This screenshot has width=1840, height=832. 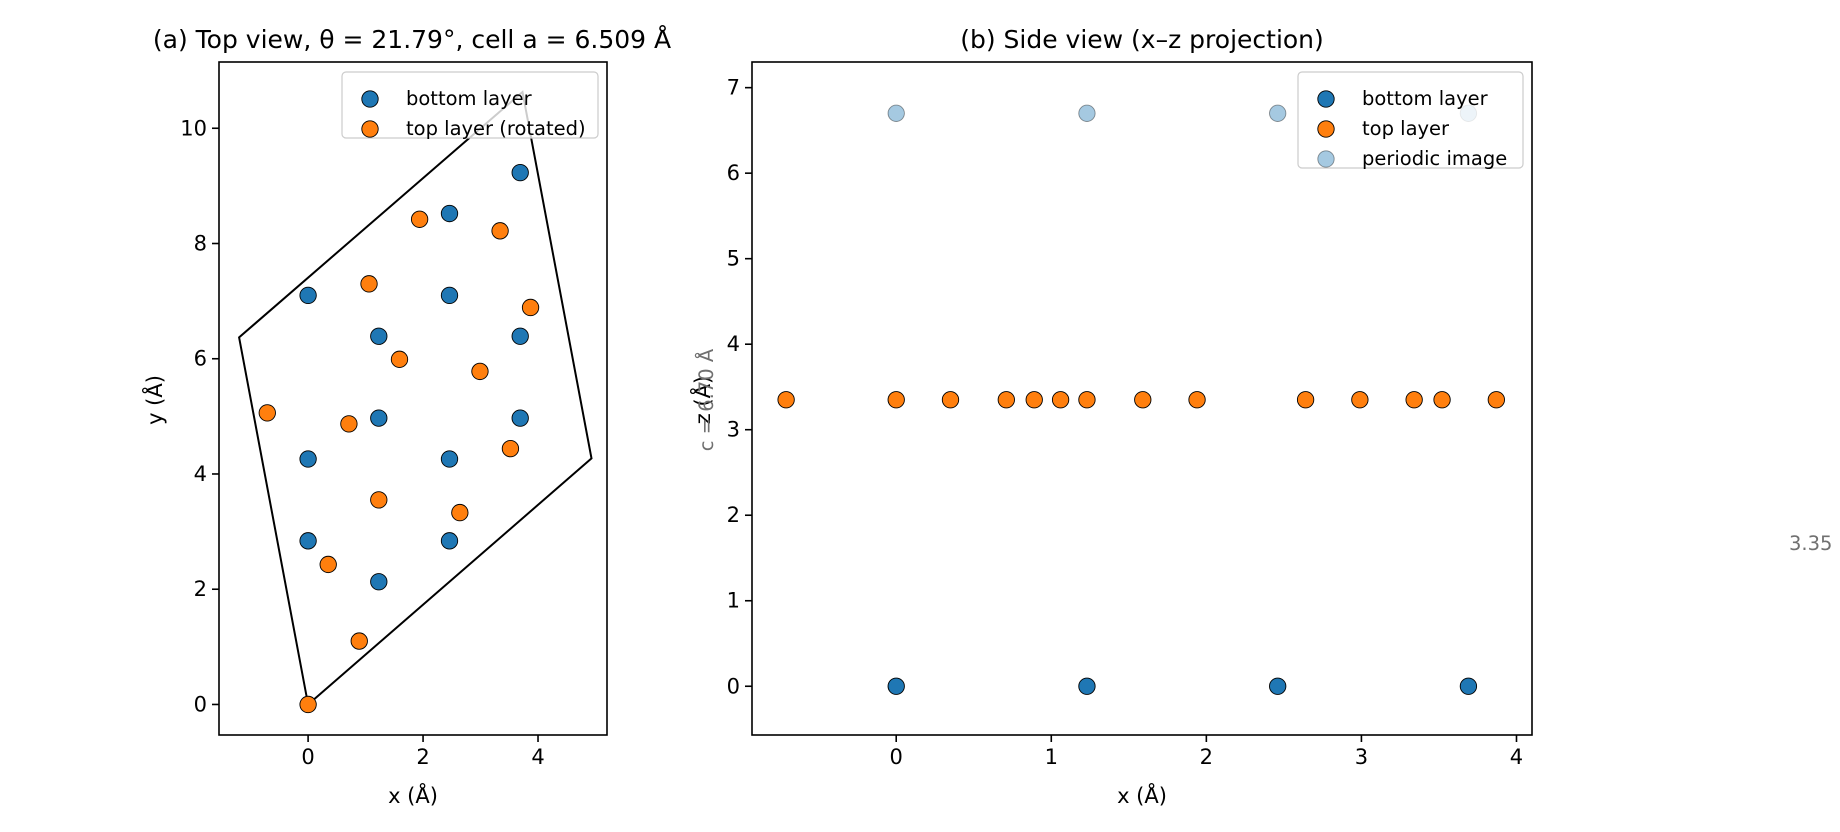 I want to click on x-tick-label: 1, so click(x=1051, y=757).